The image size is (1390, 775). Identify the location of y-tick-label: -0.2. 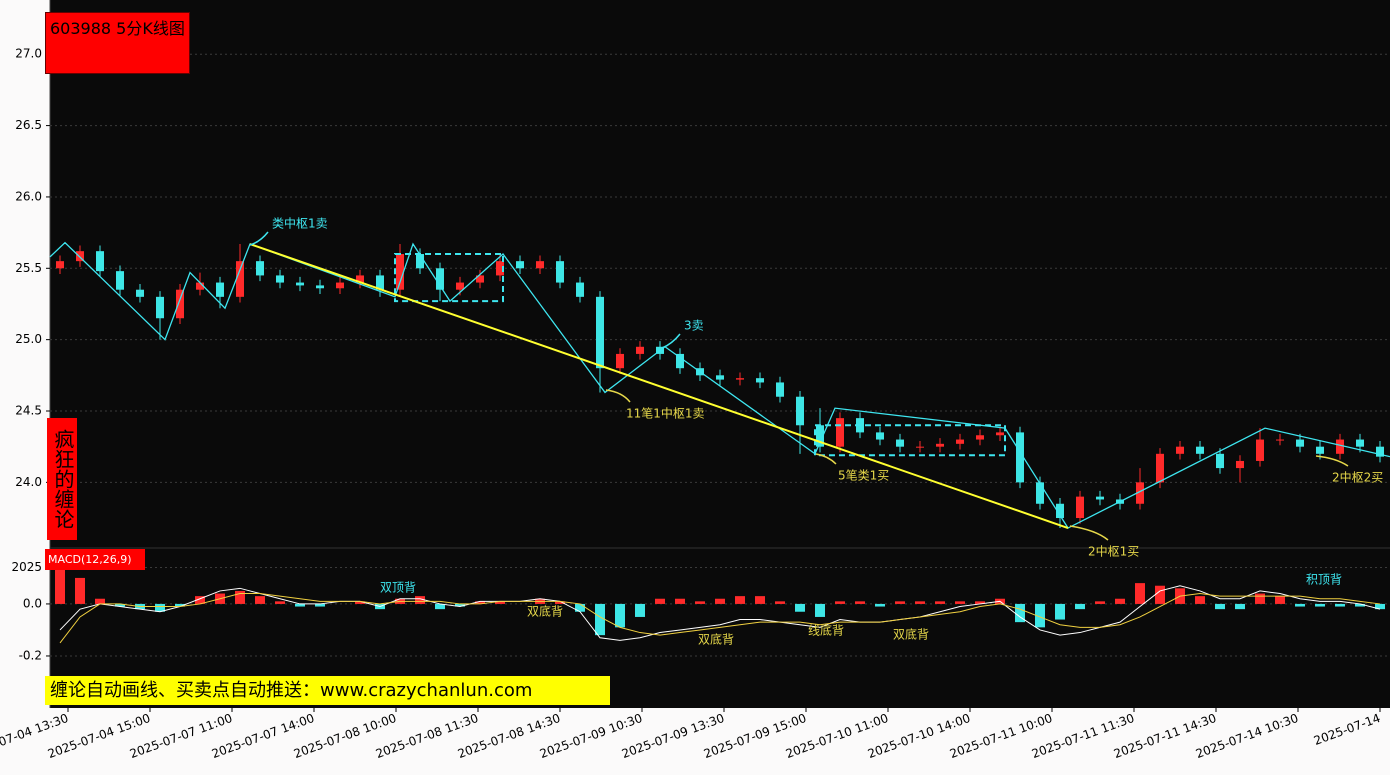
(30, 655).